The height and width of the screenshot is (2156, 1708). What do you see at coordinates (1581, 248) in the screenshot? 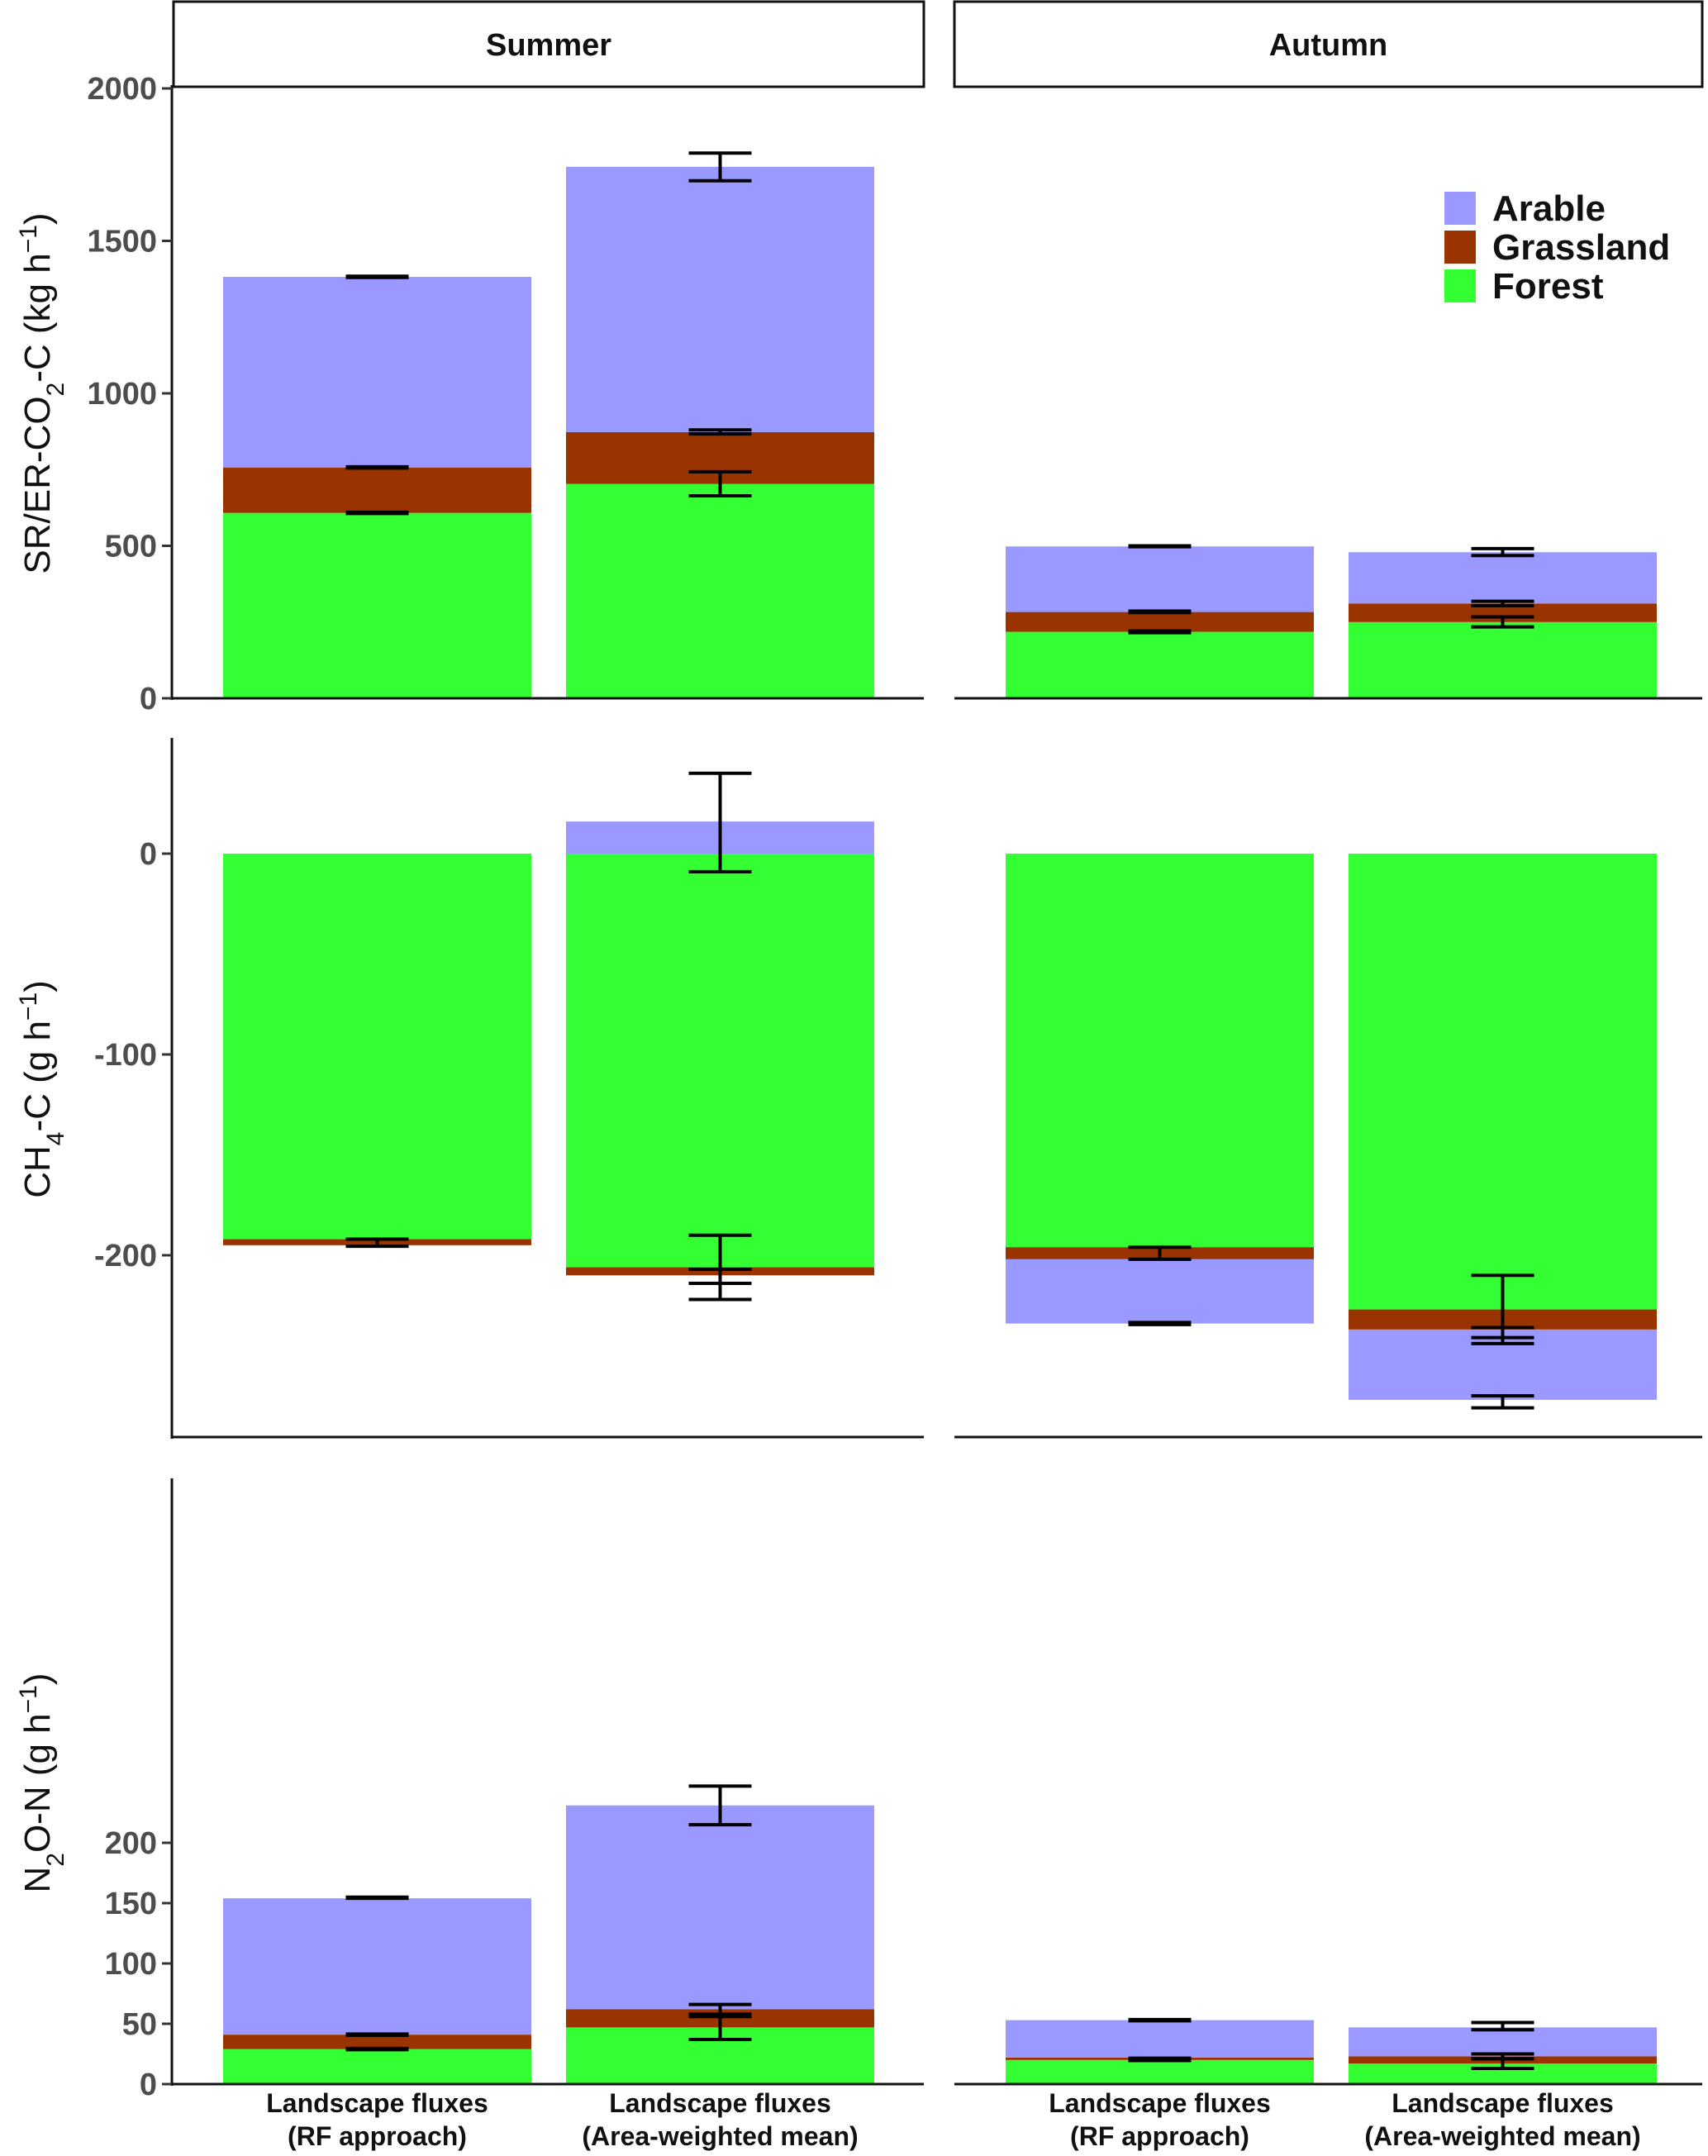
I see `legend-label-grassland: Grassland` at bounding box center [1581, 248].